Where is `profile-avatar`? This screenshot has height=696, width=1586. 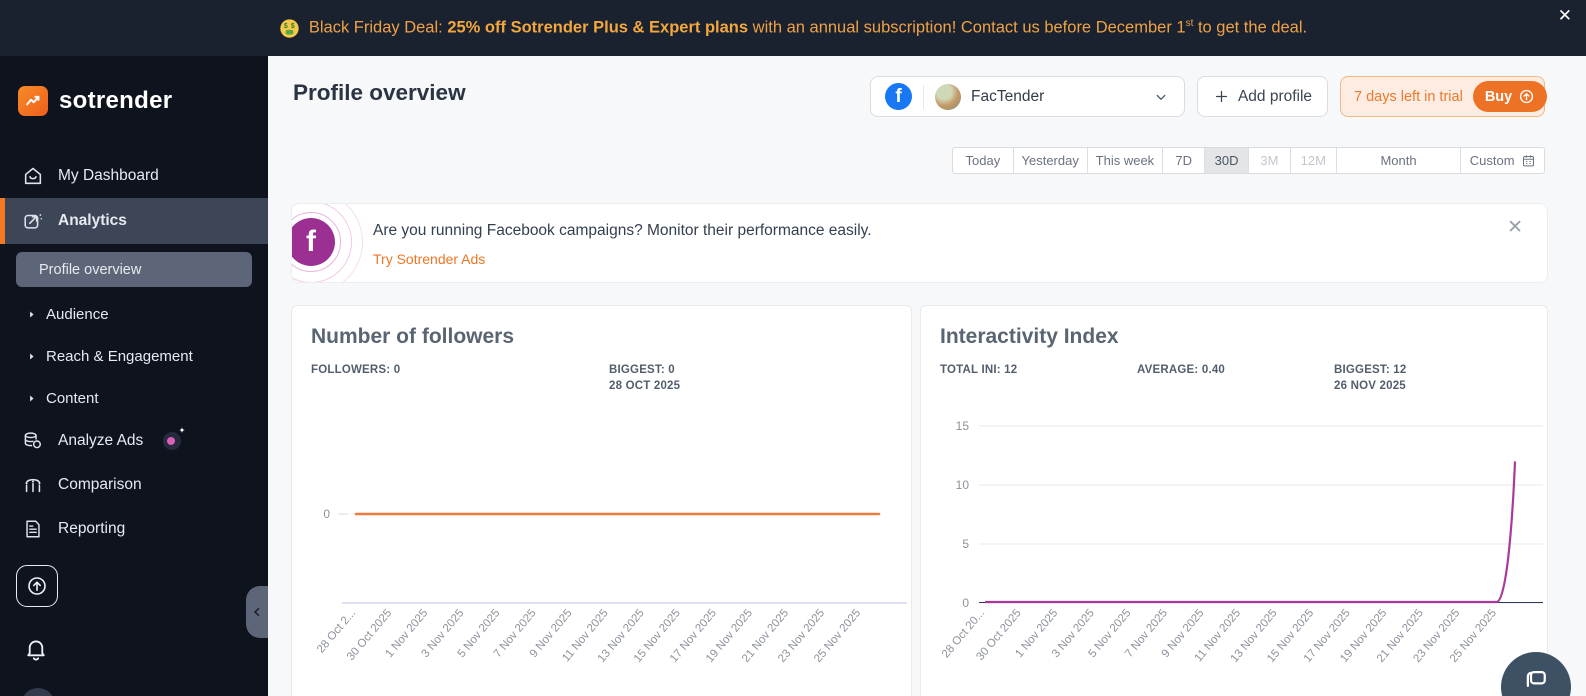 profile-avatar is located at coordinates (948, 96).